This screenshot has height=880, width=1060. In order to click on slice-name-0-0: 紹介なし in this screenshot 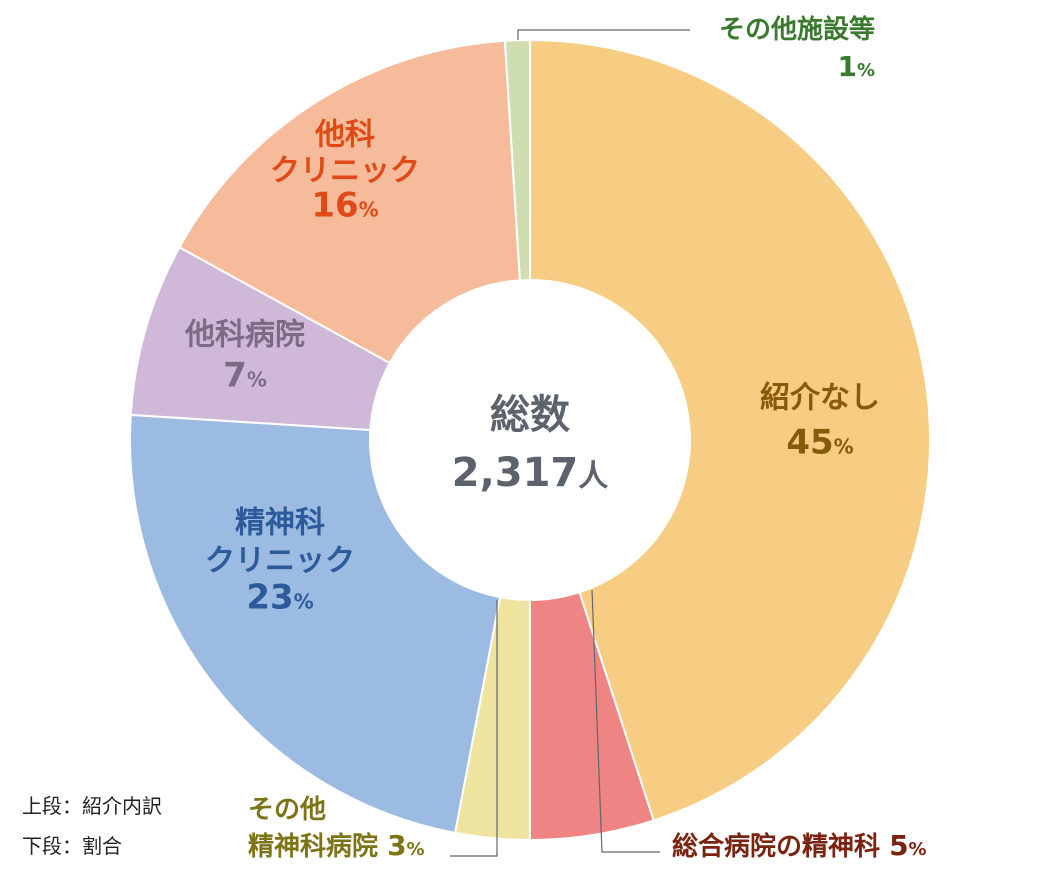, I will do `click(820, 398)`.